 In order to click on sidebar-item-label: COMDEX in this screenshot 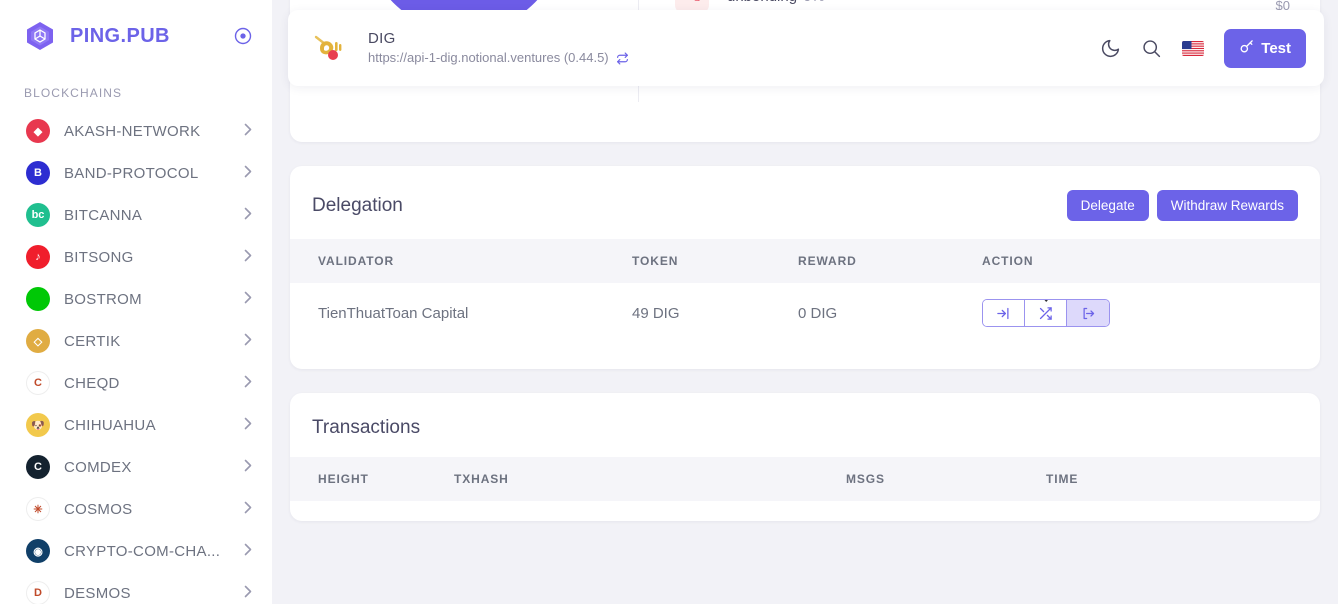, I will do `click(98, 467)`.